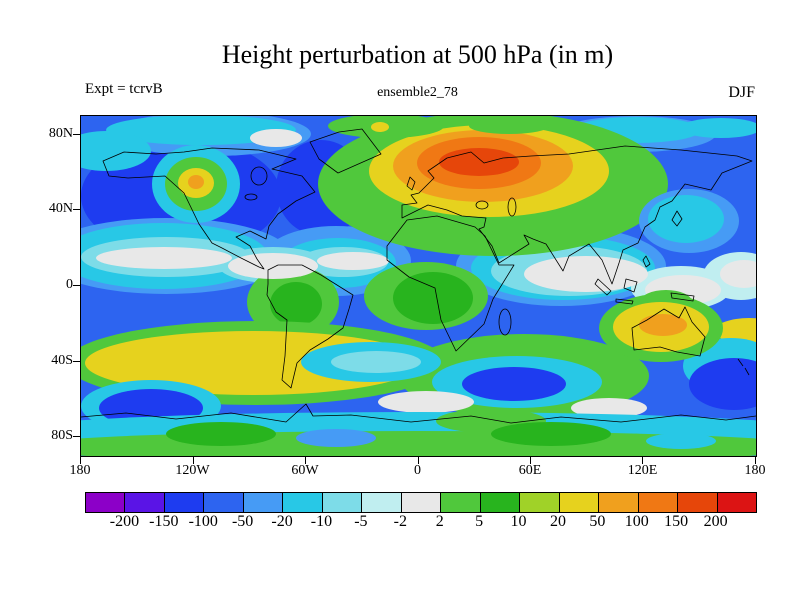 Image resolution: width=800 pixels, height=600 pixels. I want to click on lon-tick-label: 60E, so click(530, 470).